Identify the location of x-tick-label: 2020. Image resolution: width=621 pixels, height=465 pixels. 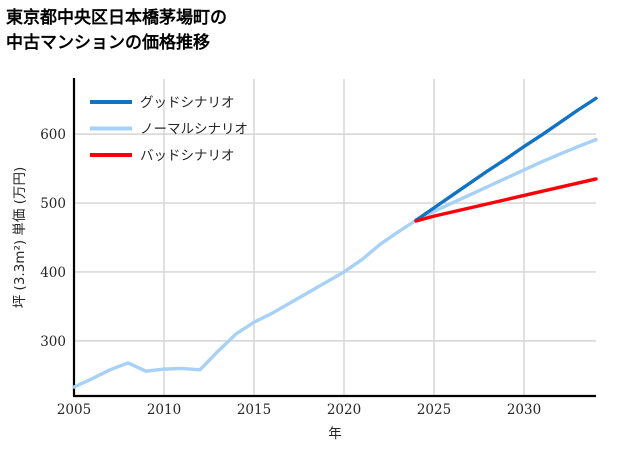
(344, 410).